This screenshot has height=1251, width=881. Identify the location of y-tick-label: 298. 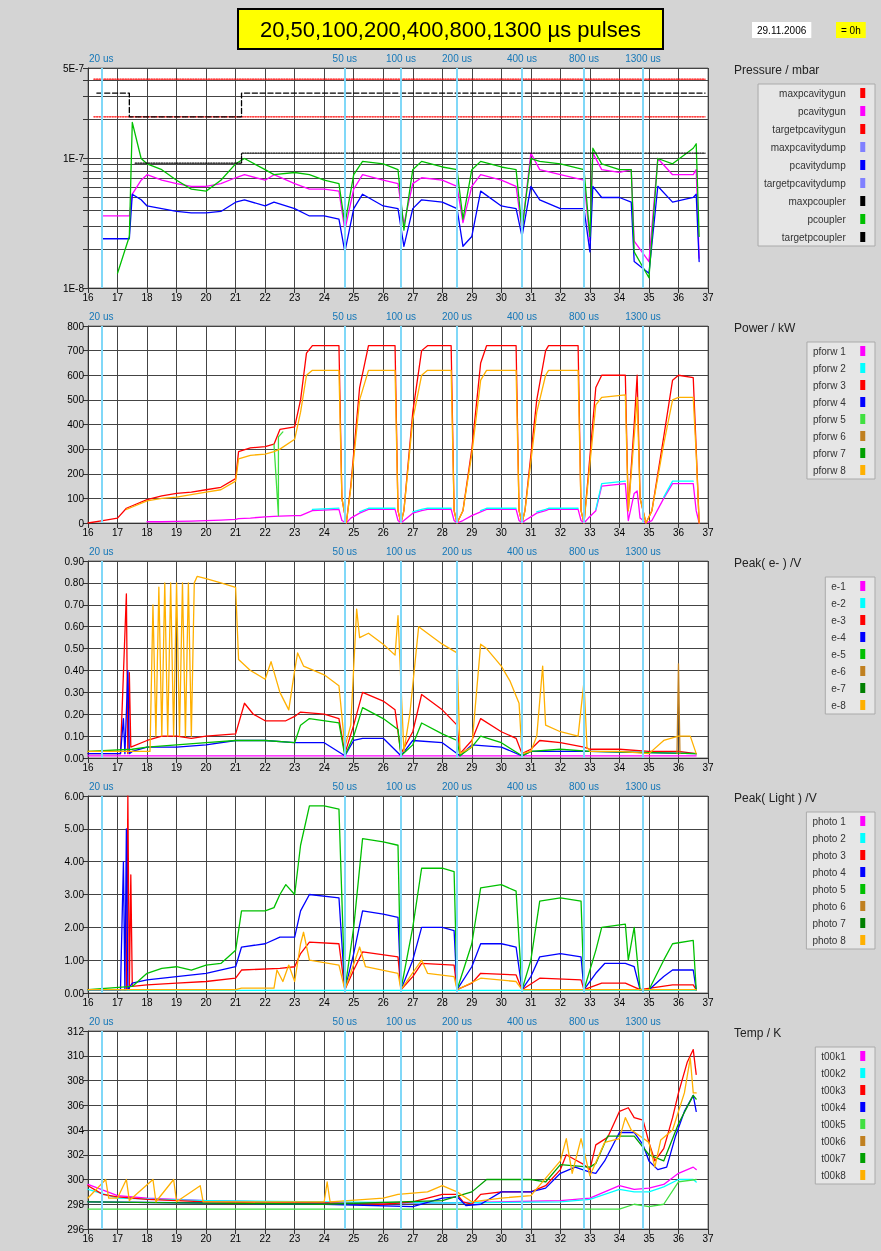
(76, 1204).